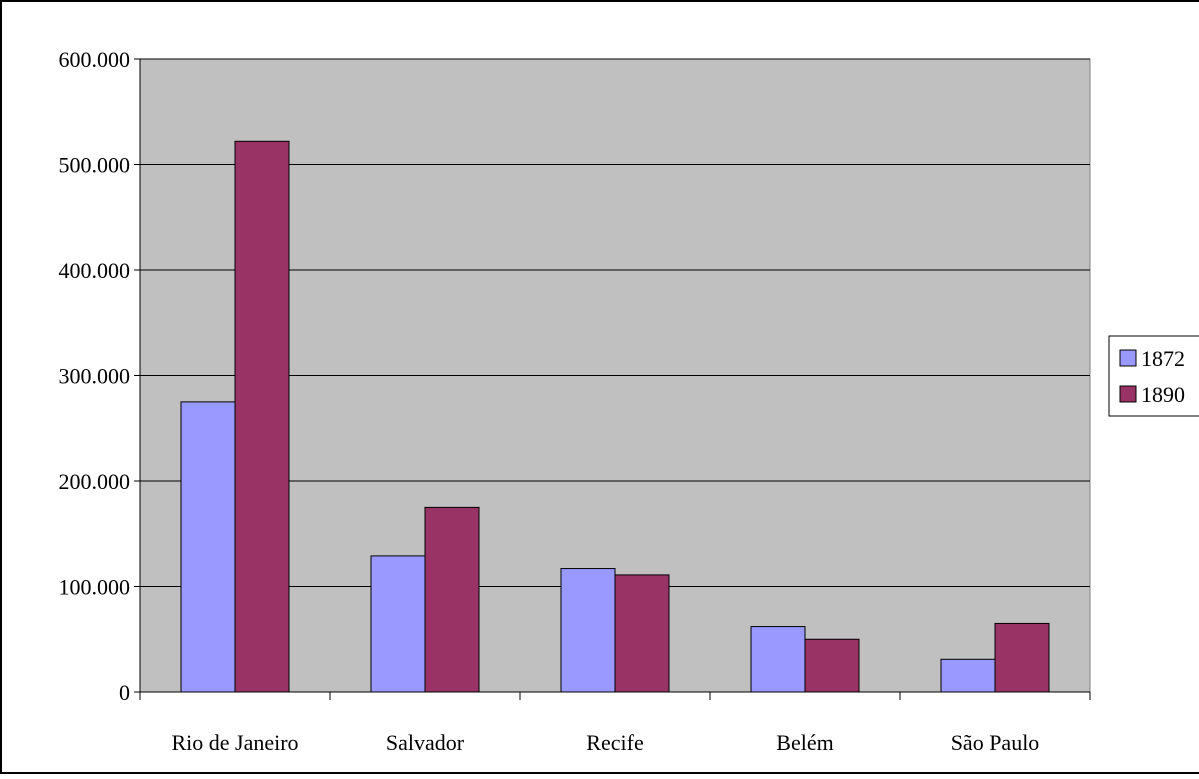 The image size is (1199, 779). I want to click on y-tick-label: 400.000, so click(95, 270).